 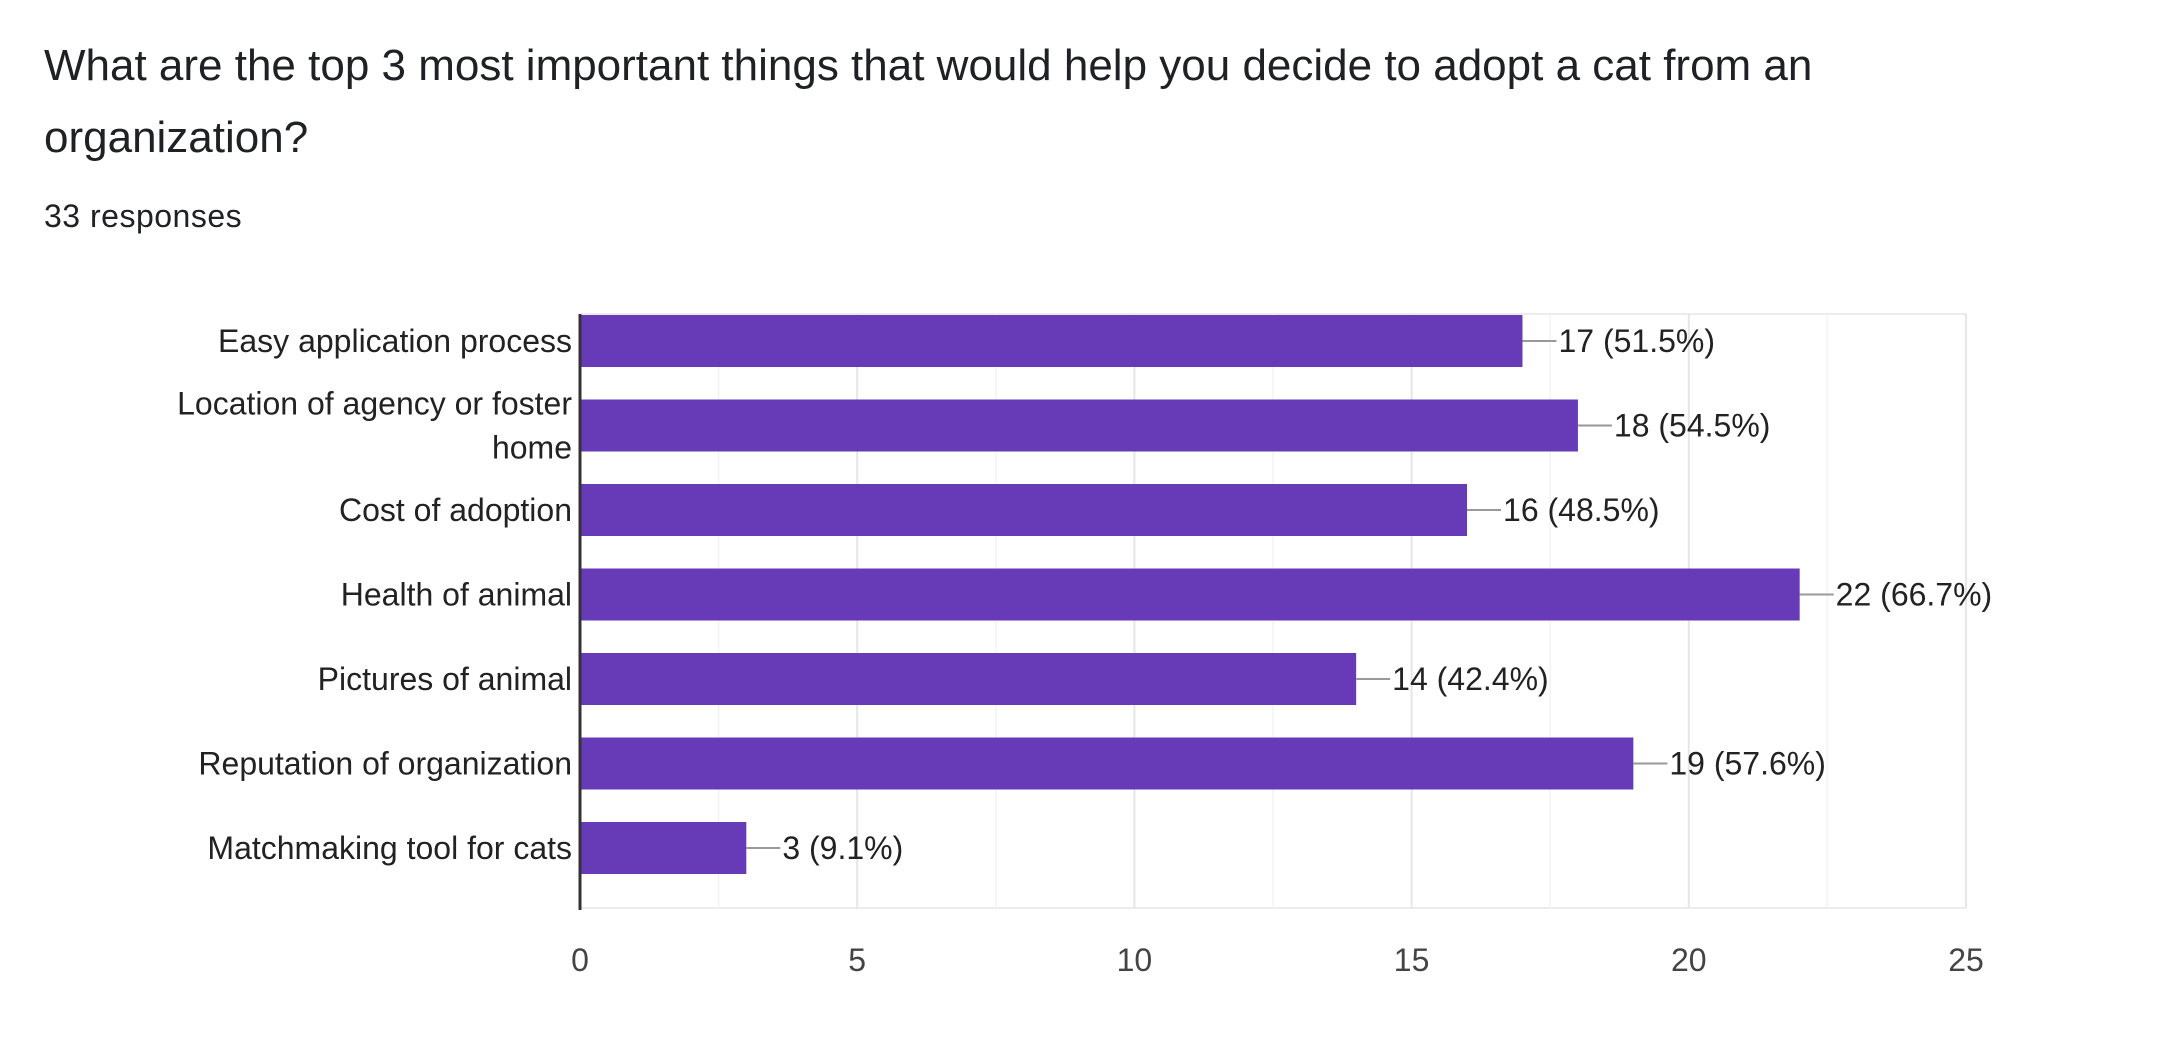 I want to click on x-tick-label: 20, so click(x=1689, y=960).